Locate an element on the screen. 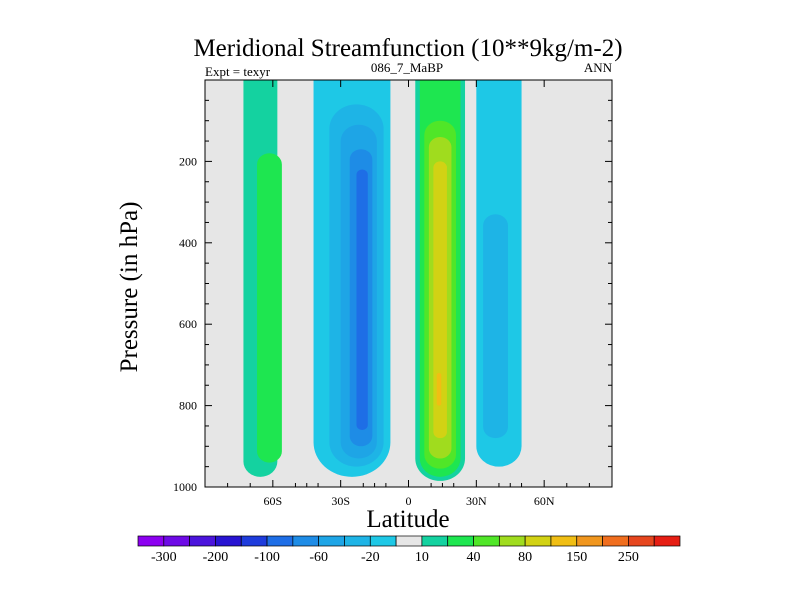 This screenshot has height=600, width=800. colorbar-label: -300 is located at coordinates (164, 557).